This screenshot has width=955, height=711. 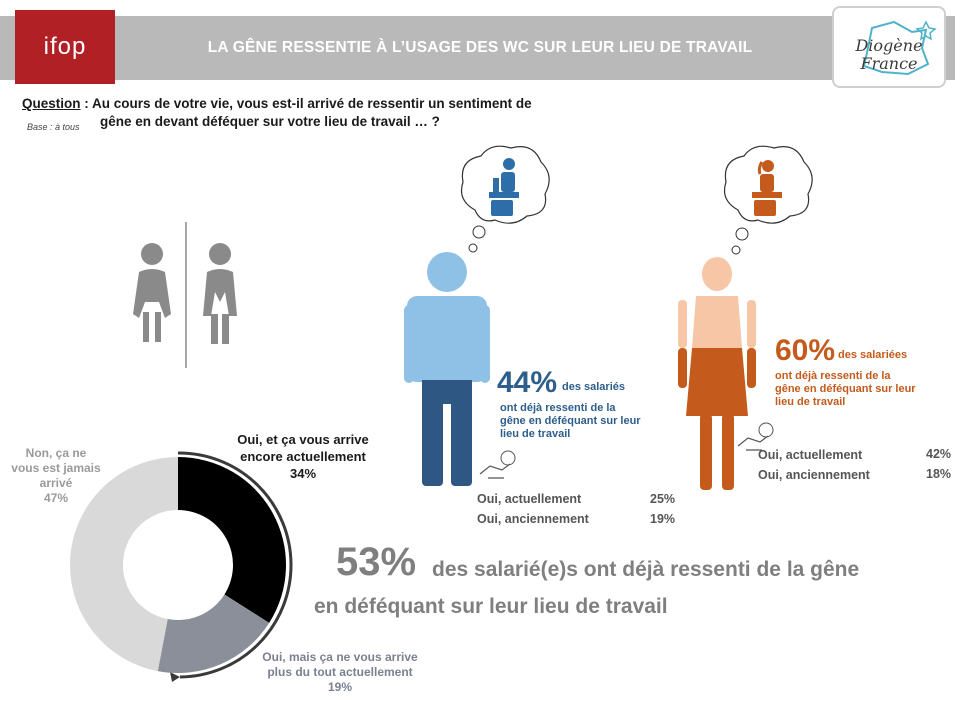 What do you see at coordinates (303, 473) in the screenshot?
I see `slice-current-value: 34%` at bounding box center [303, 473].